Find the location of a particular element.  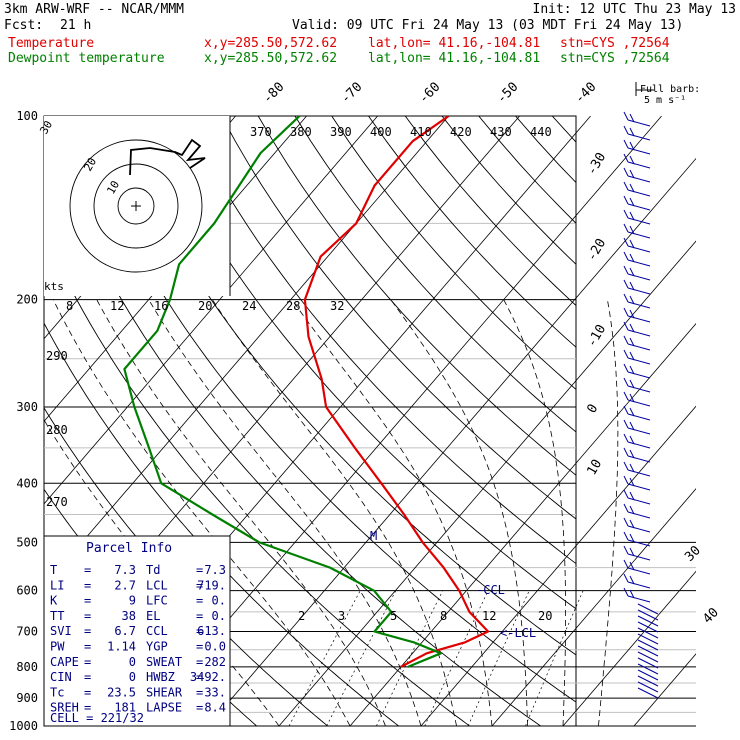

isotherm-label-top: -80 is located at coordinates (273, 93).